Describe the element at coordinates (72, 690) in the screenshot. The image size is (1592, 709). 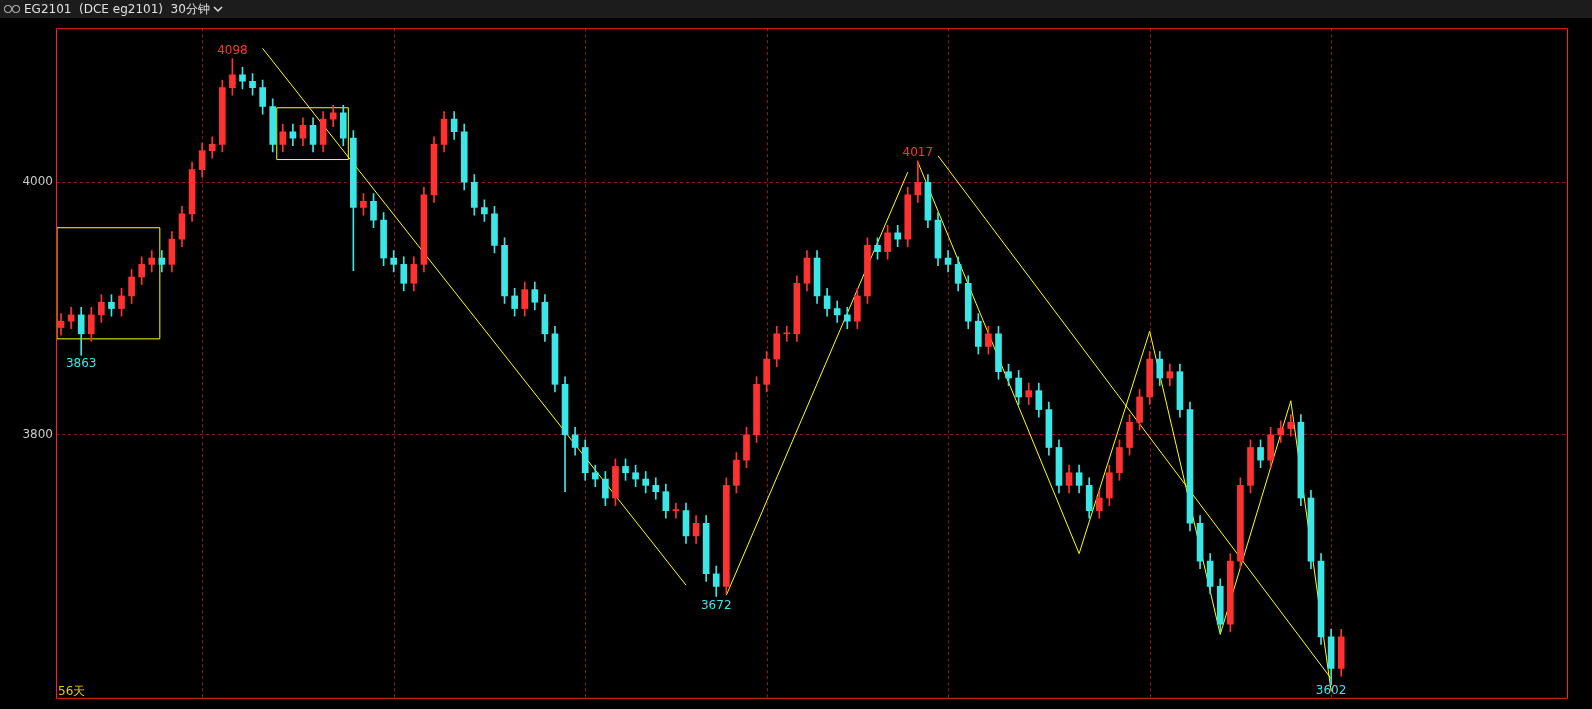
I see `annotation: 56天` at that location.